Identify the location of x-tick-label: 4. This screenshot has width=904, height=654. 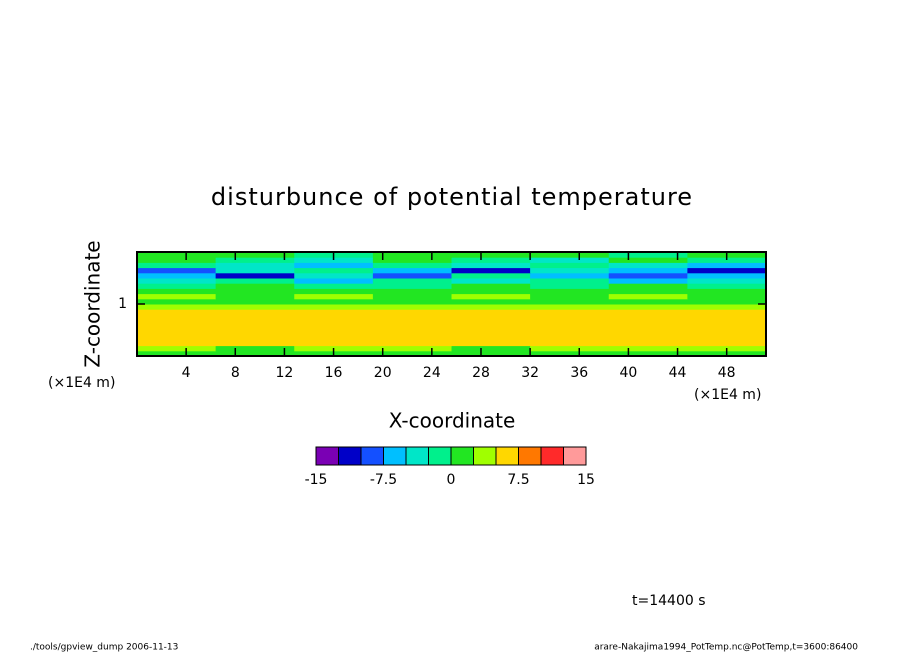
(186, 373).